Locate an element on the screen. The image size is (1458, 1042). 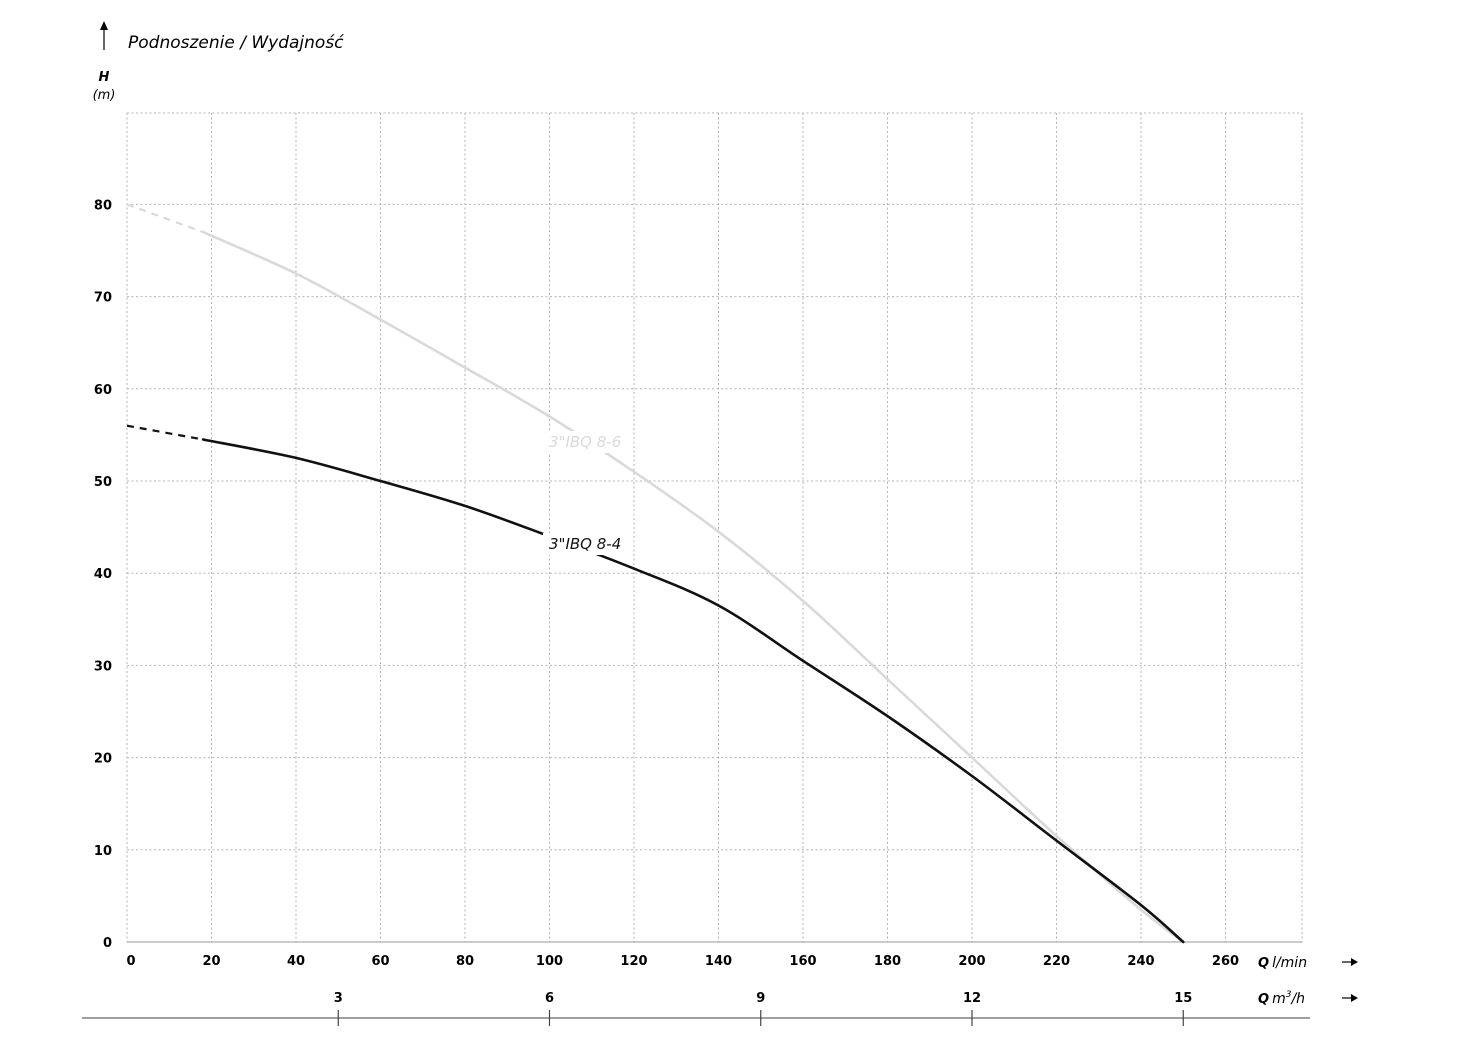
x-tick-label: 260 is located at coordinates (1225, 961).